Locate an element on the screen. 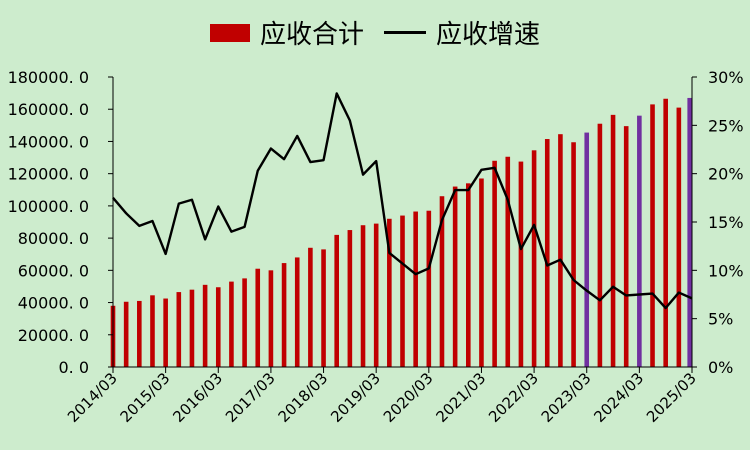  right-tick-label: 10% is located at coordinates (726, 270).